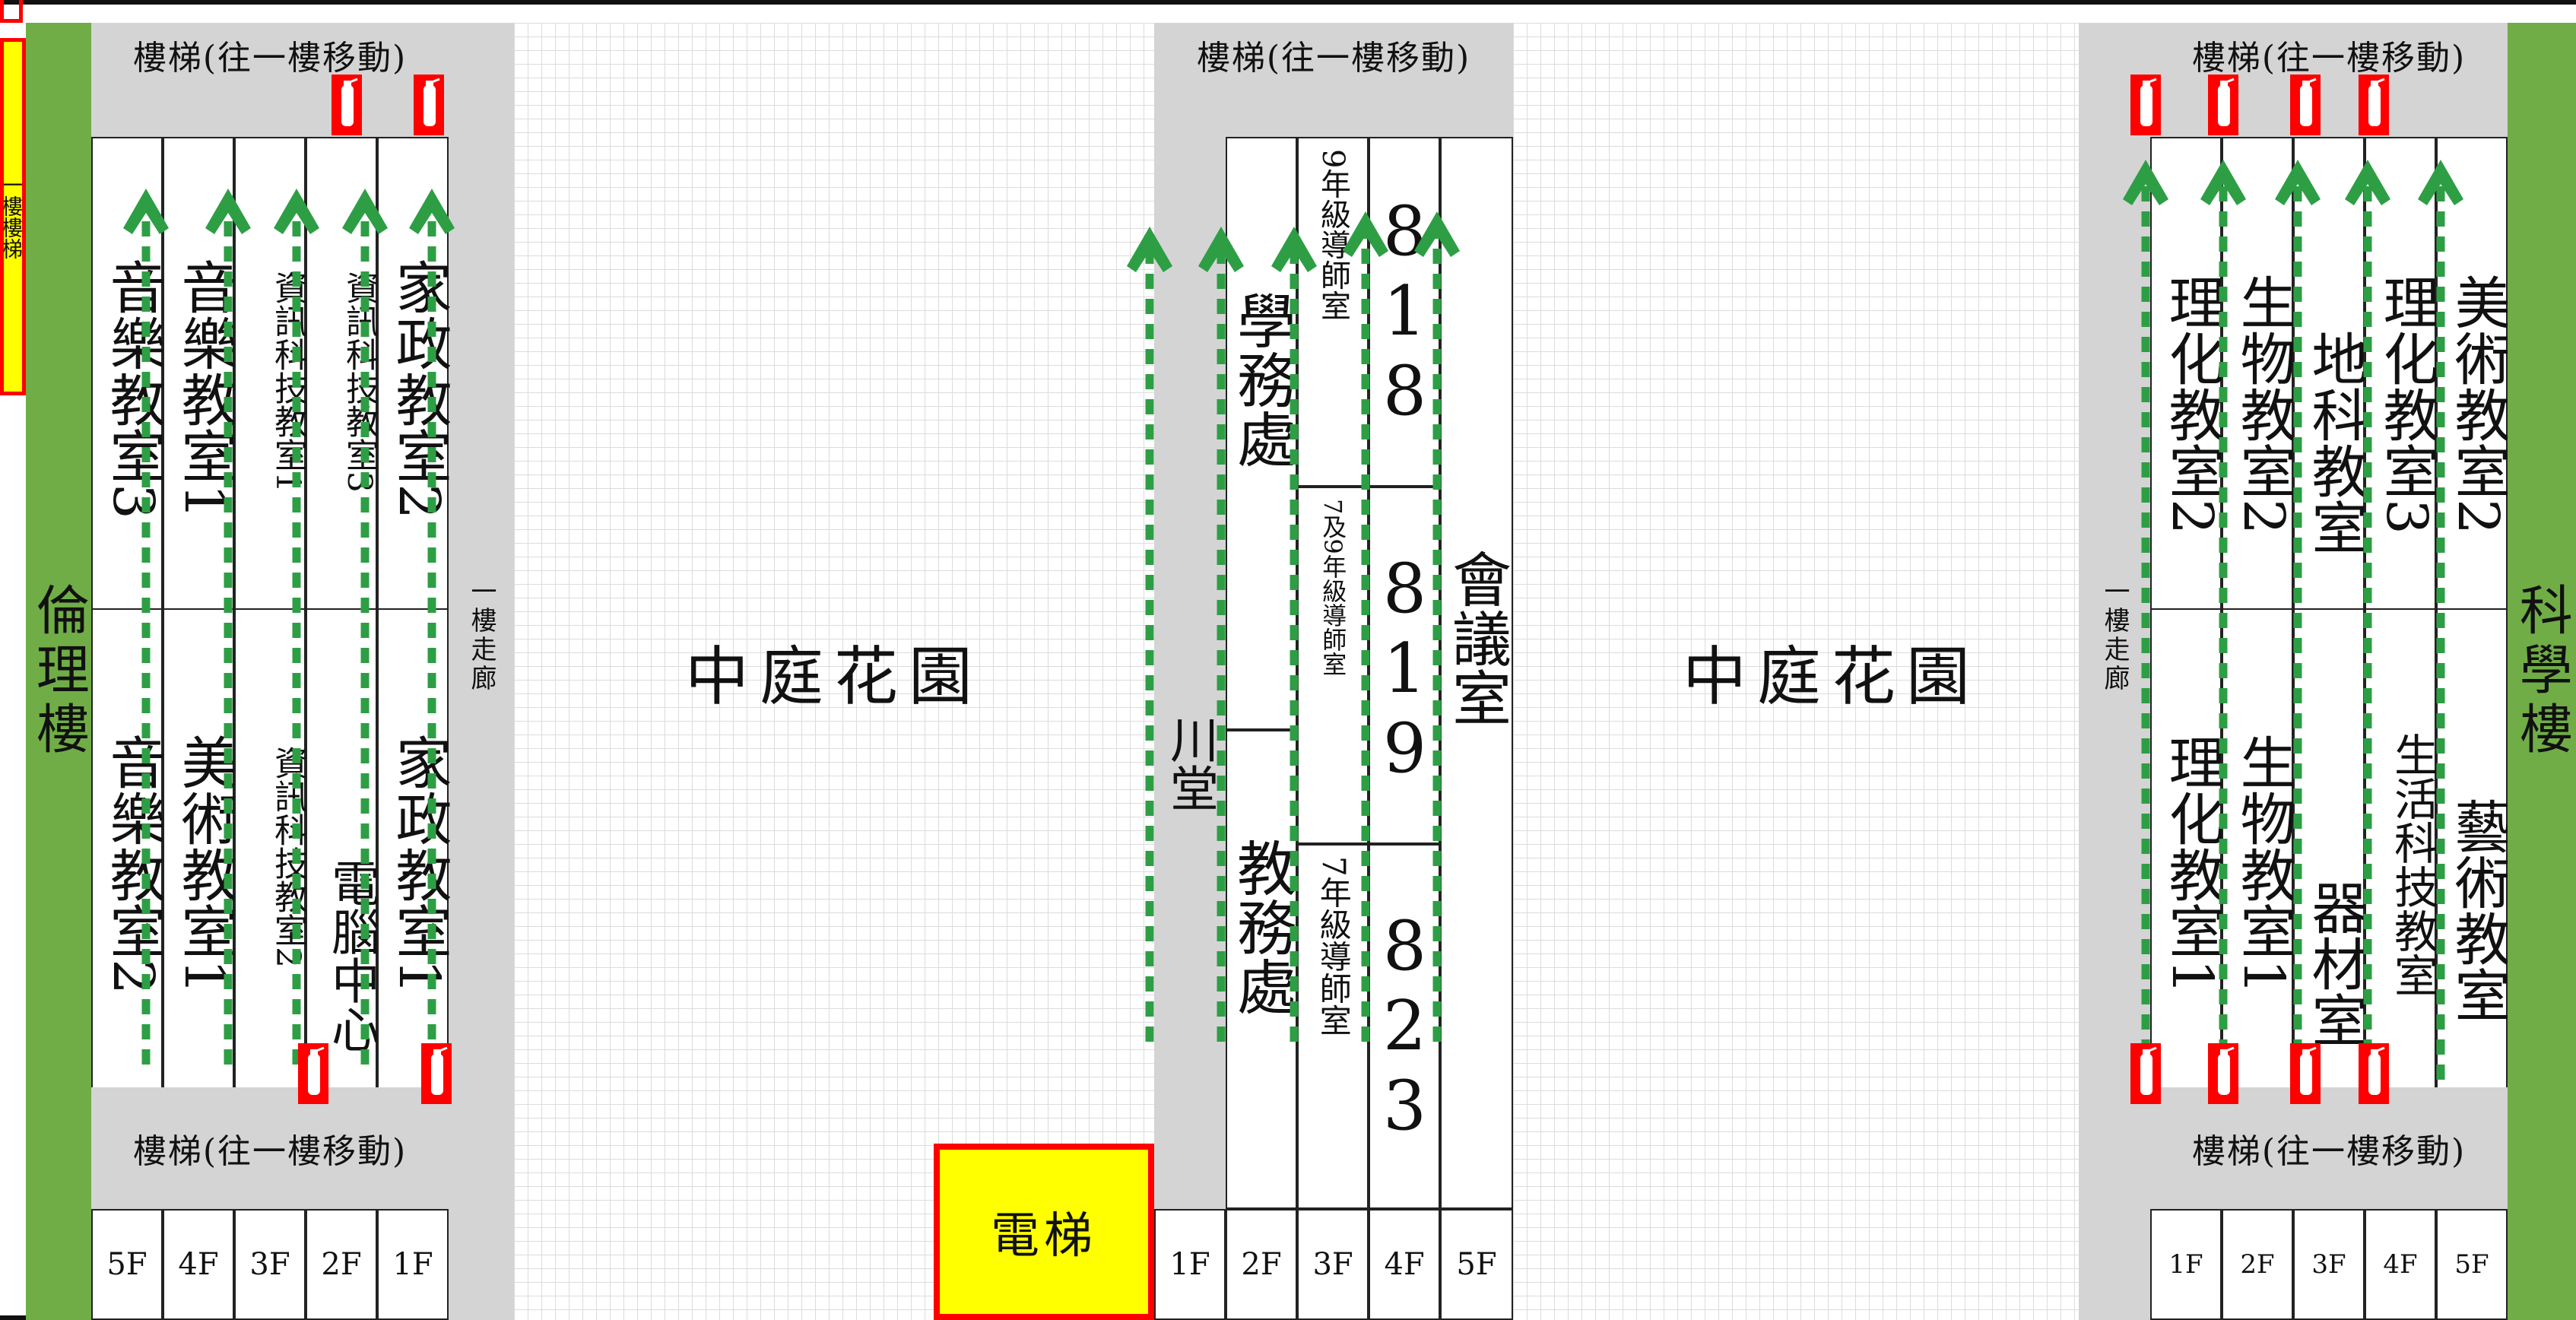  Describe the element at coordinates (2331, 906) in the screenshot. I see `right-lower-rooms: 理化教室1 生物教室1 器材室 生活科技教室 藝術教室` at that location.